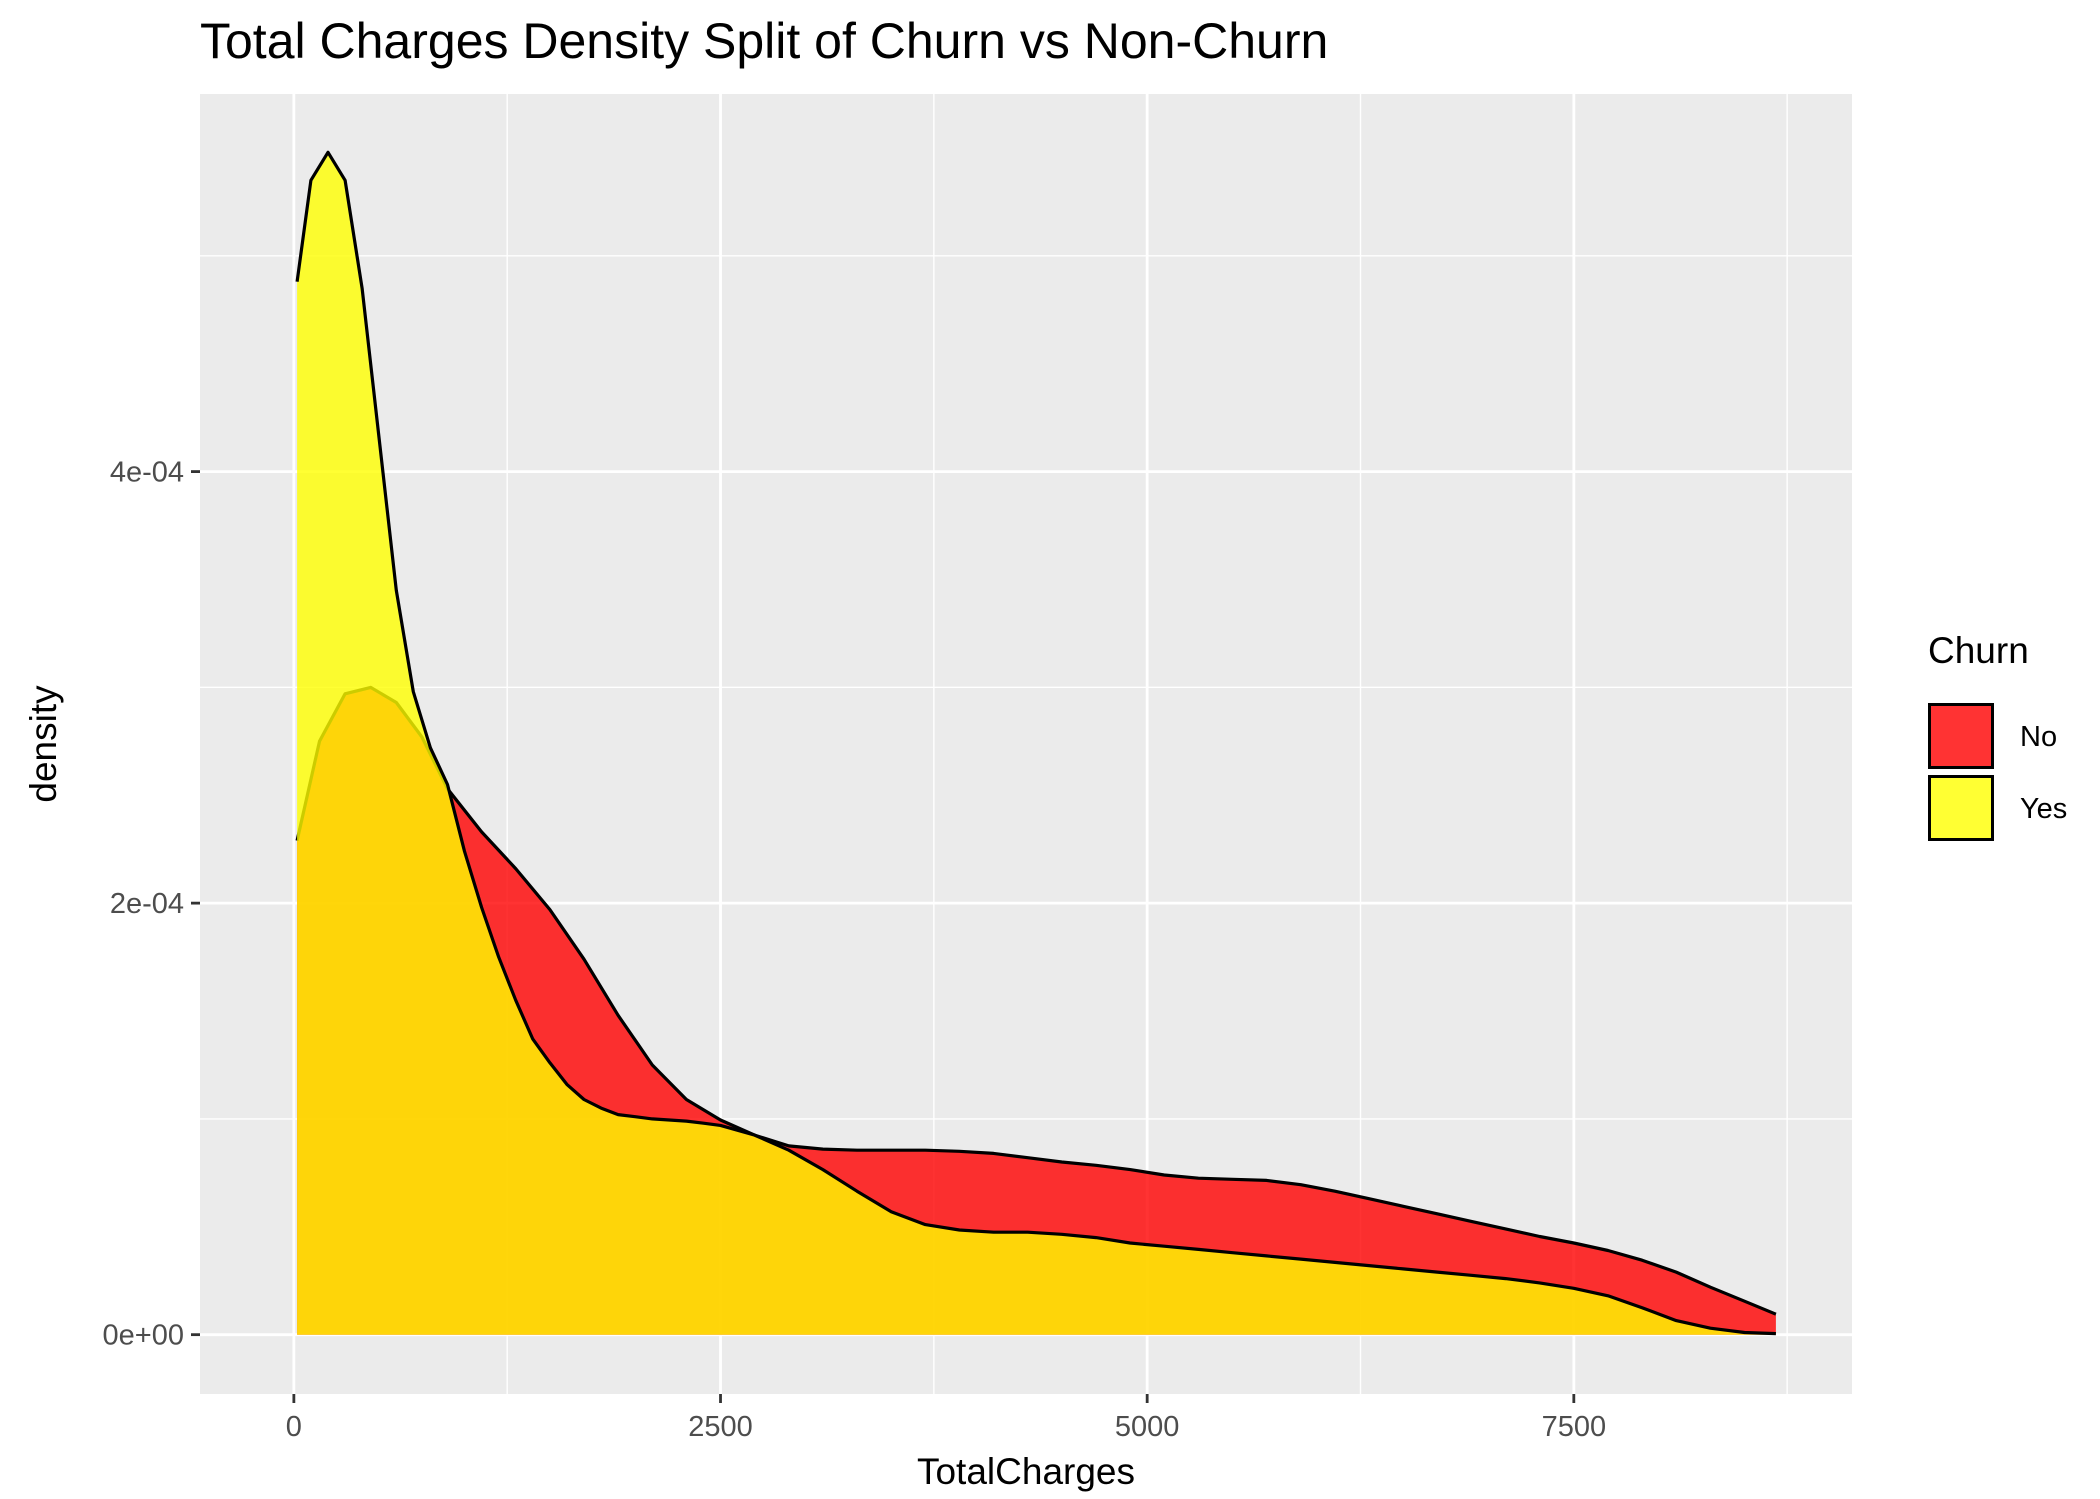 This screenshot has height=1499, width=2100. I want to click on y-tick-label-0: 0e+00, so click(143, 1336).